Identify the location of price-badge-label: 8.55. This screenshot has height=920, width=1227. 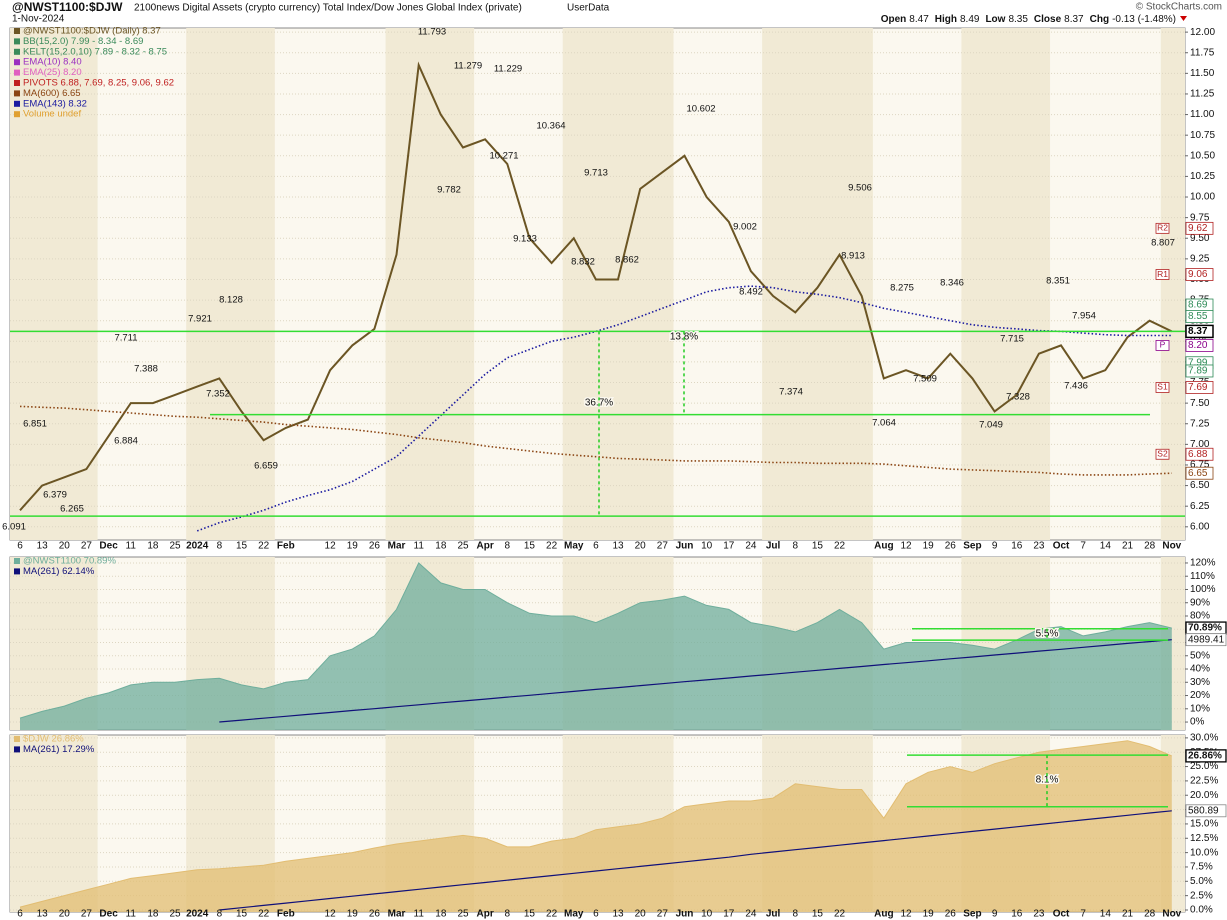
(1198, 316).